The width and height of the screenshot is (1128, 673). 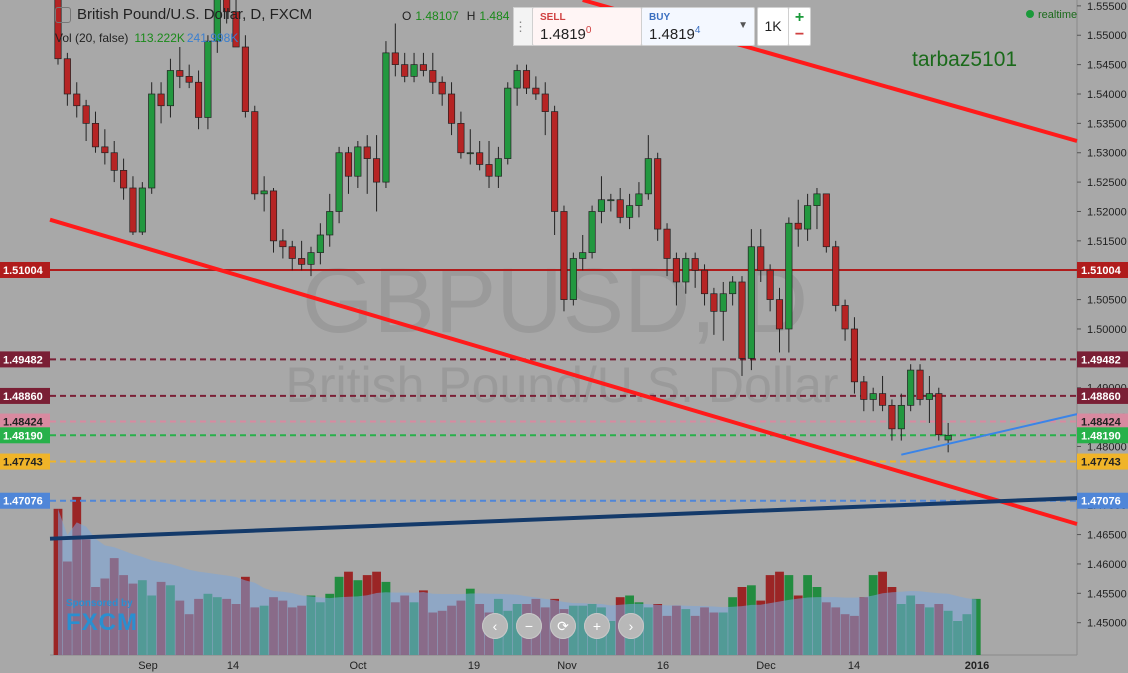 What do you see at coordinates (212, 38) in the screenshot?
I see `volume-ma-value: 241.998K` at bounding box center [212, 38].